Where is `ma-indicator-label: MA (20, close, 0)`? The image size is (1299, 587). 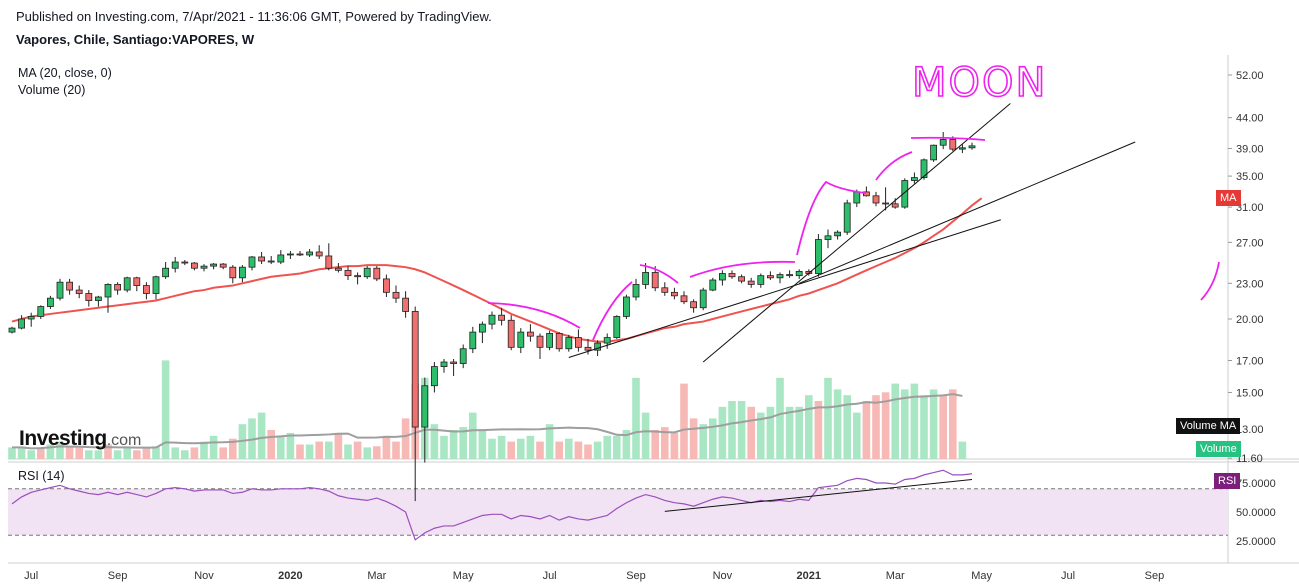 ma-indicator-label: MA (20, close, 0) is located at coordinates (65, 73).